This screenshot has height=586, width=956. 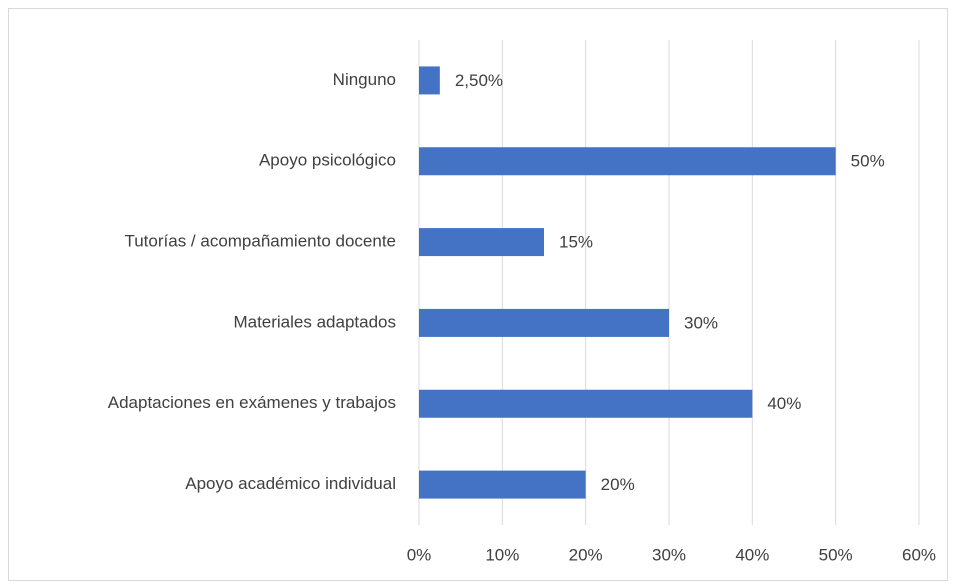 What do you see at coordinates (868, 161) in the screenshot?
I see `value-label: 50%` at bounding box center [868, 161].